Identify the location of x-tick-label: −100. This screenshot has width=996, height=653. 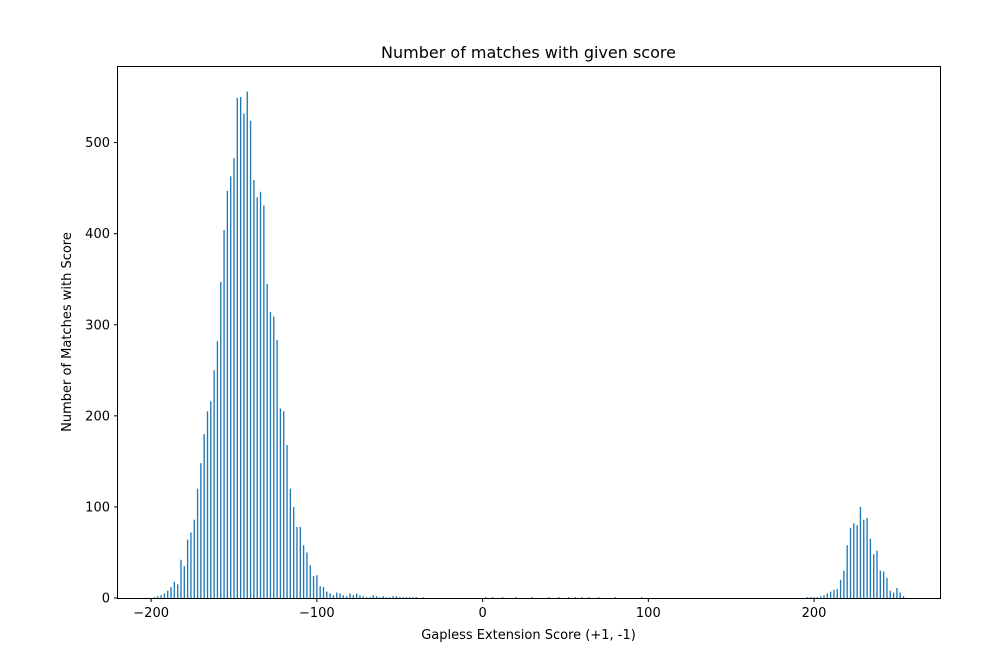
(317, 613).